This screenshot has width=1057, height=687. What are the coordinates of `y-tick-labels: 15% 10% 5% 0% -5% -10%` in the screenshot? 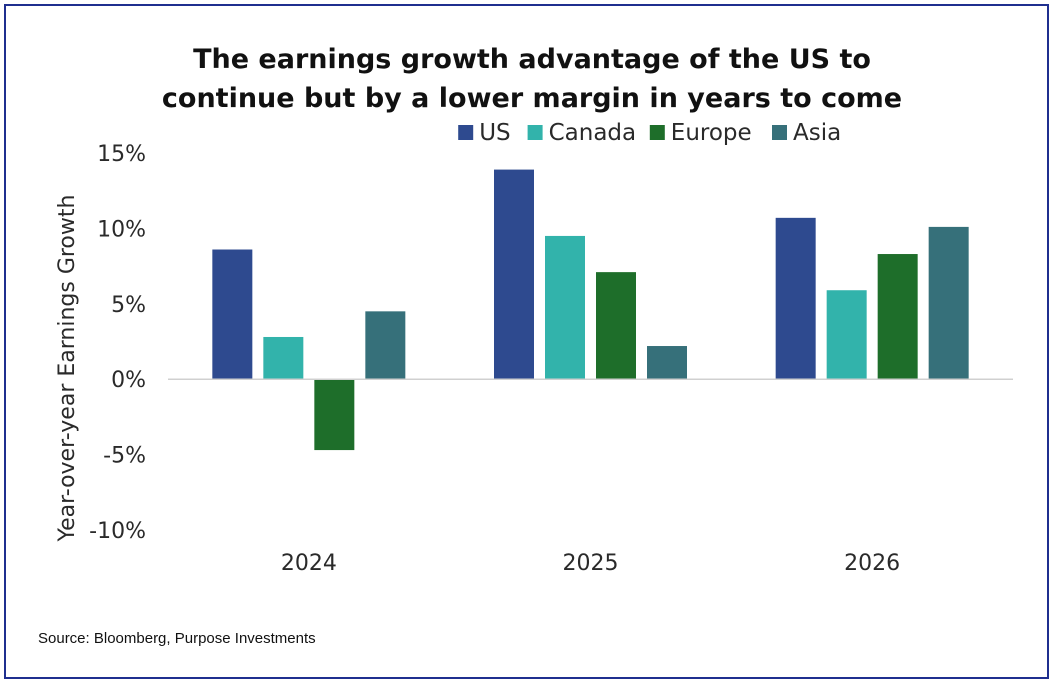 It's located at (117, 343).